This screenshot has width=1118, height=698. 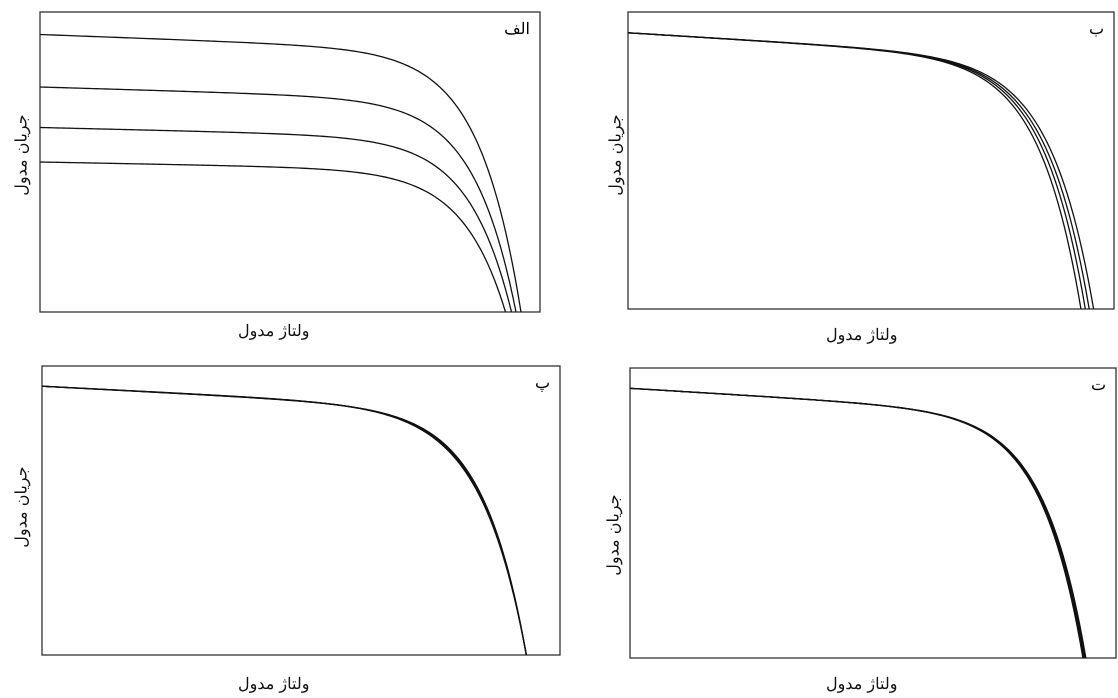 What do you see at coordinates (1096, 28) in the screenshot?
I see `panel-label: ب` at bounding box center [1096, 28].